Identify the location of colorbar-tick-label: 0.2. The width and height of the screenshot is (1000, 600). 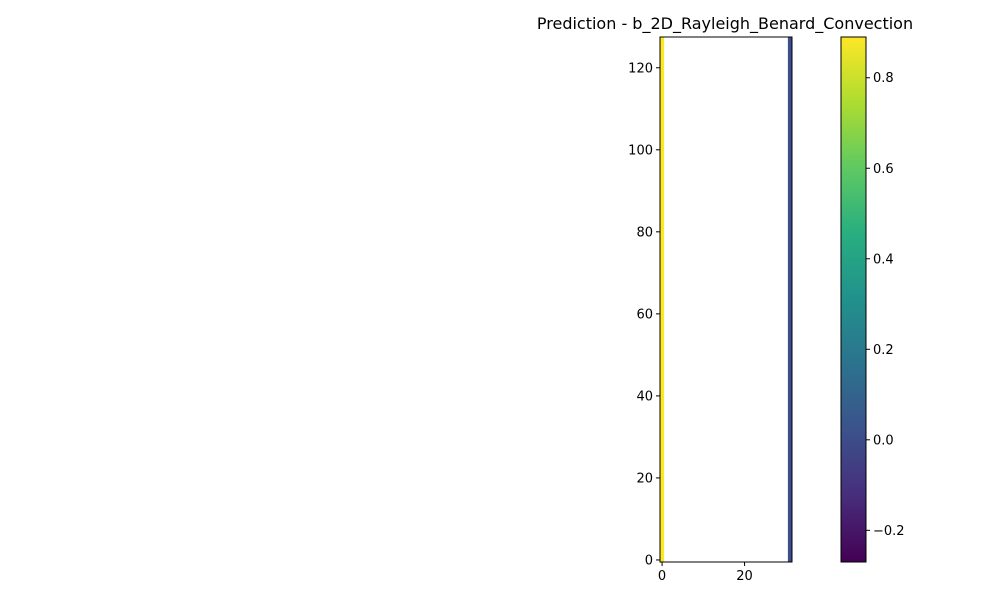
(883, 350).